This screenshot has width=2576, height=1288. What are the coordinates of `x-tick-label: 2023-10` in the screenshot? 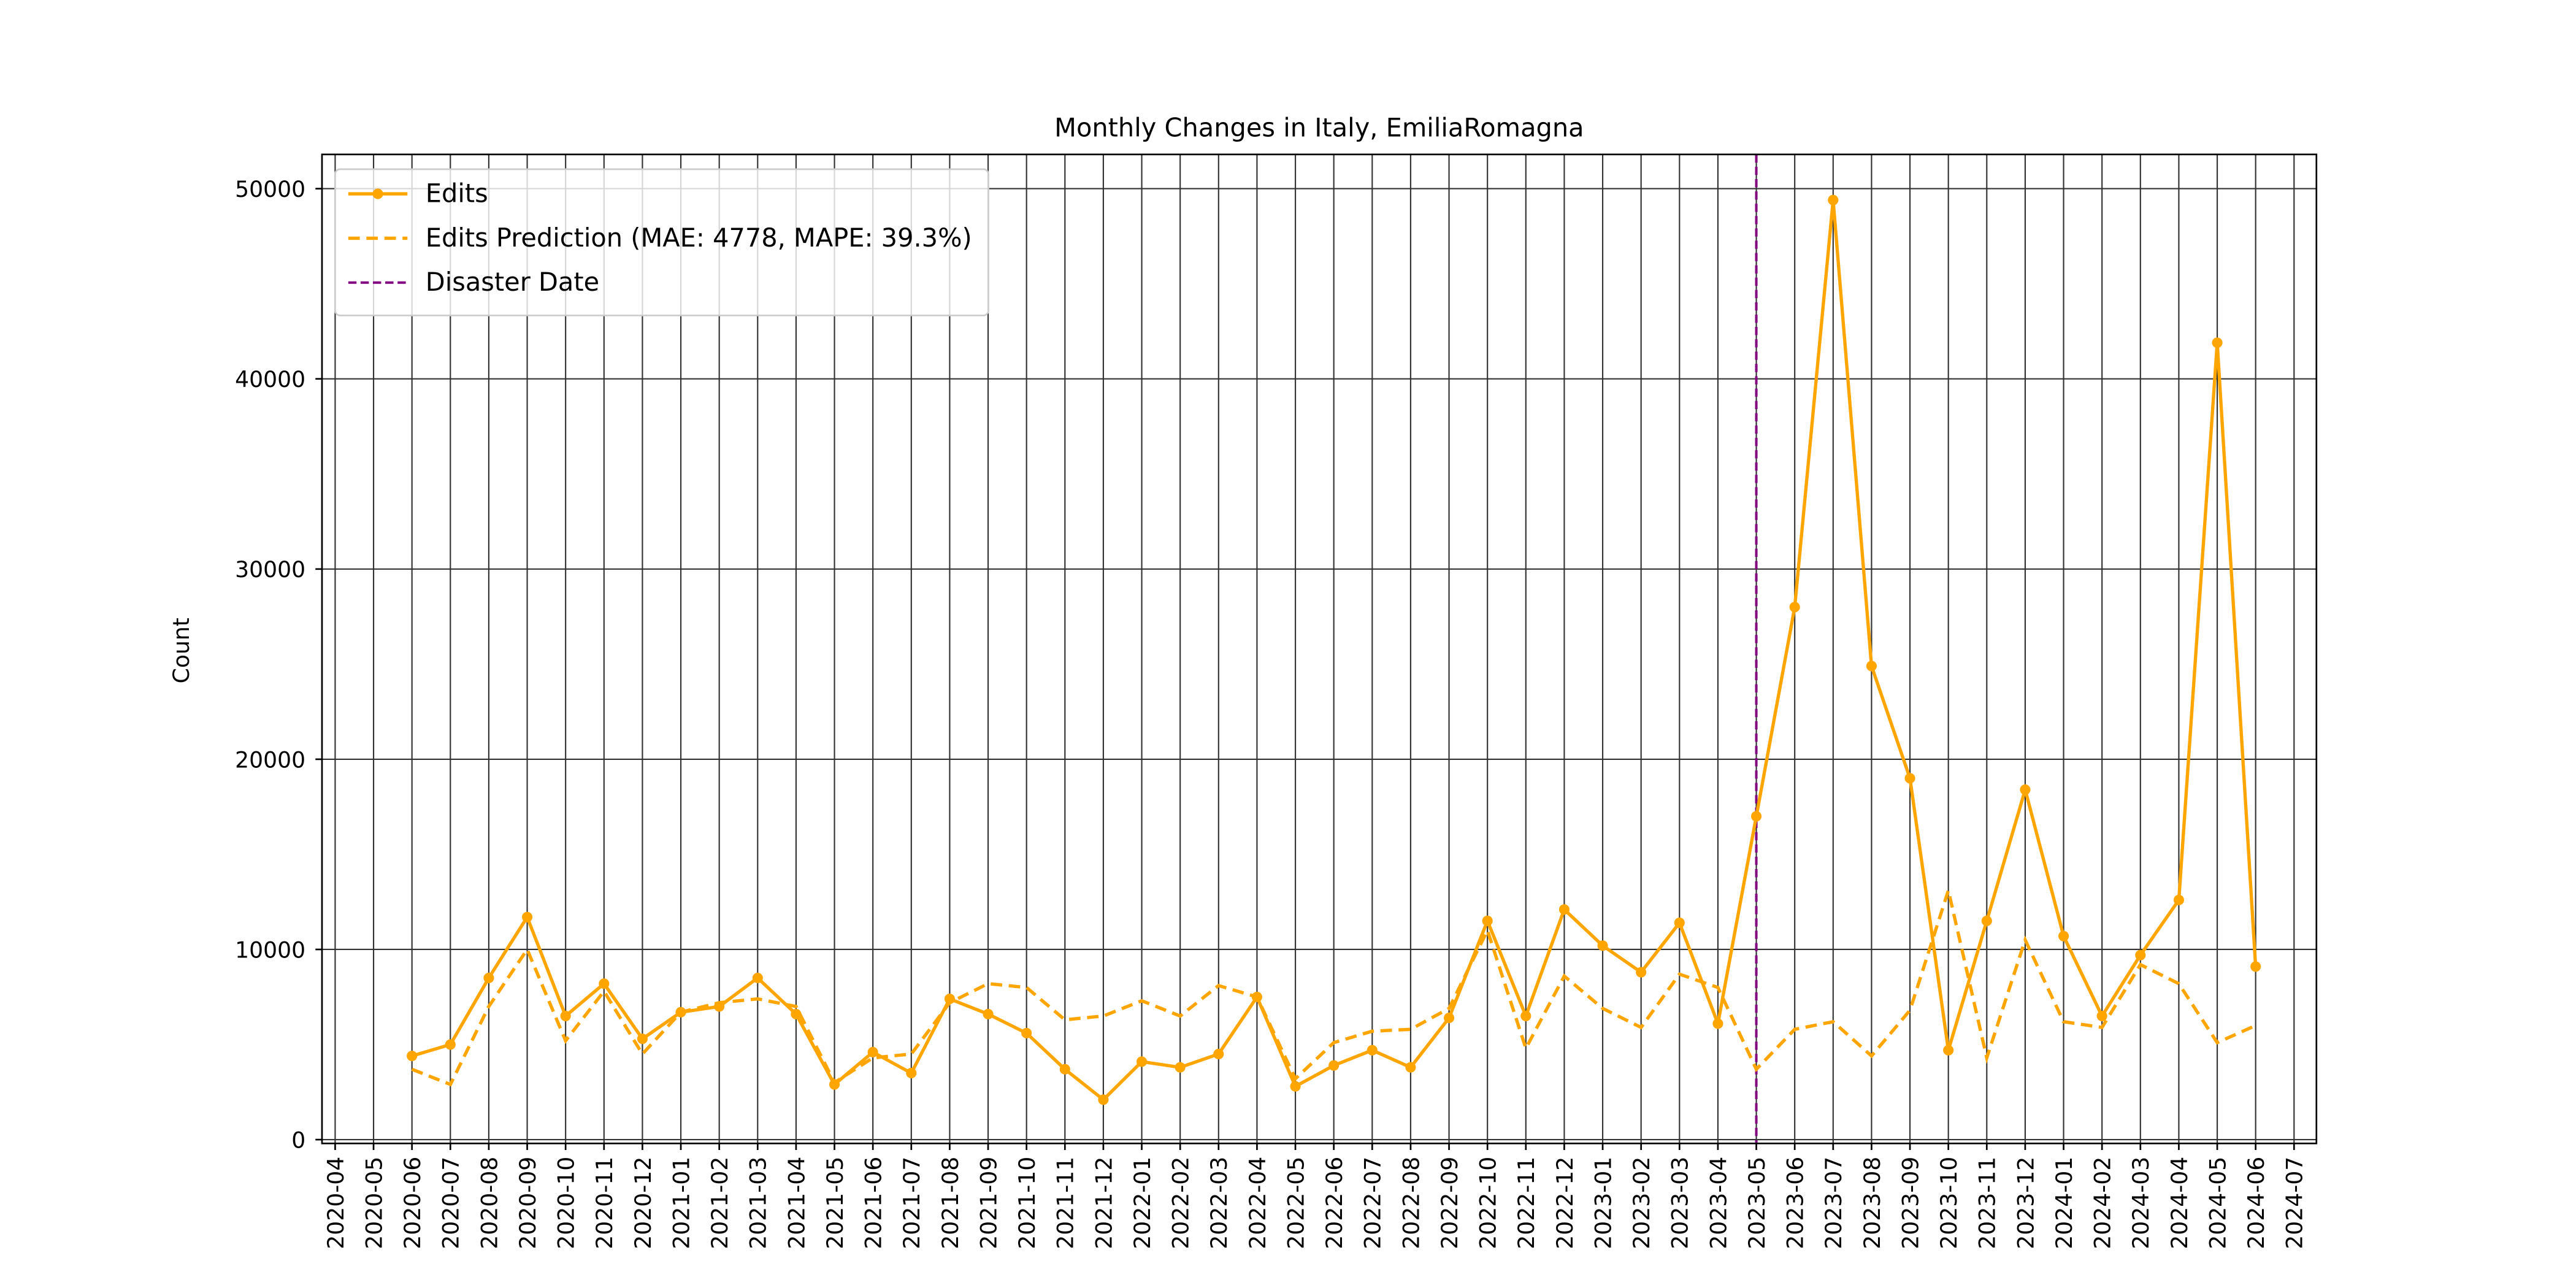 It's located at (1949, 1203).